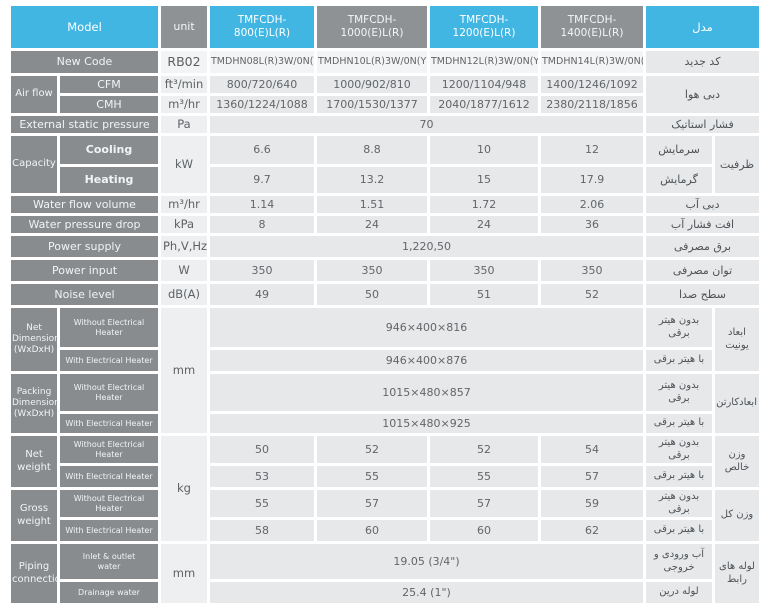 This screenshot has width=765, height=605. Describe the element at coordinates (109, 423) in the screenshot. I see `pack-dim-with-label: With Electrical Heater` at that location.